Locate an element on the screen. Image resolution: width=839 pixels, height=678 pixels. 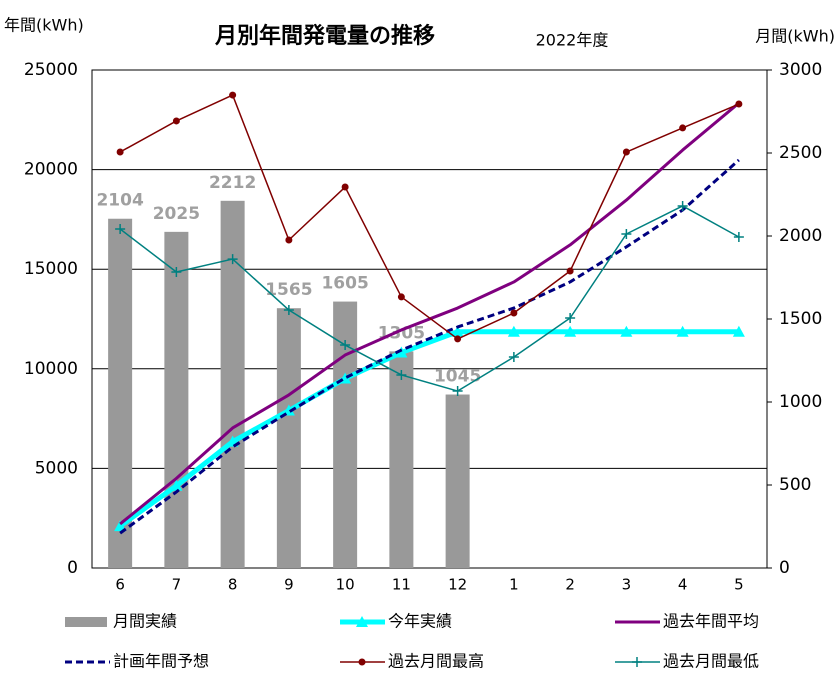
x-tick-label: 3 is located at coordinates (627, 585).